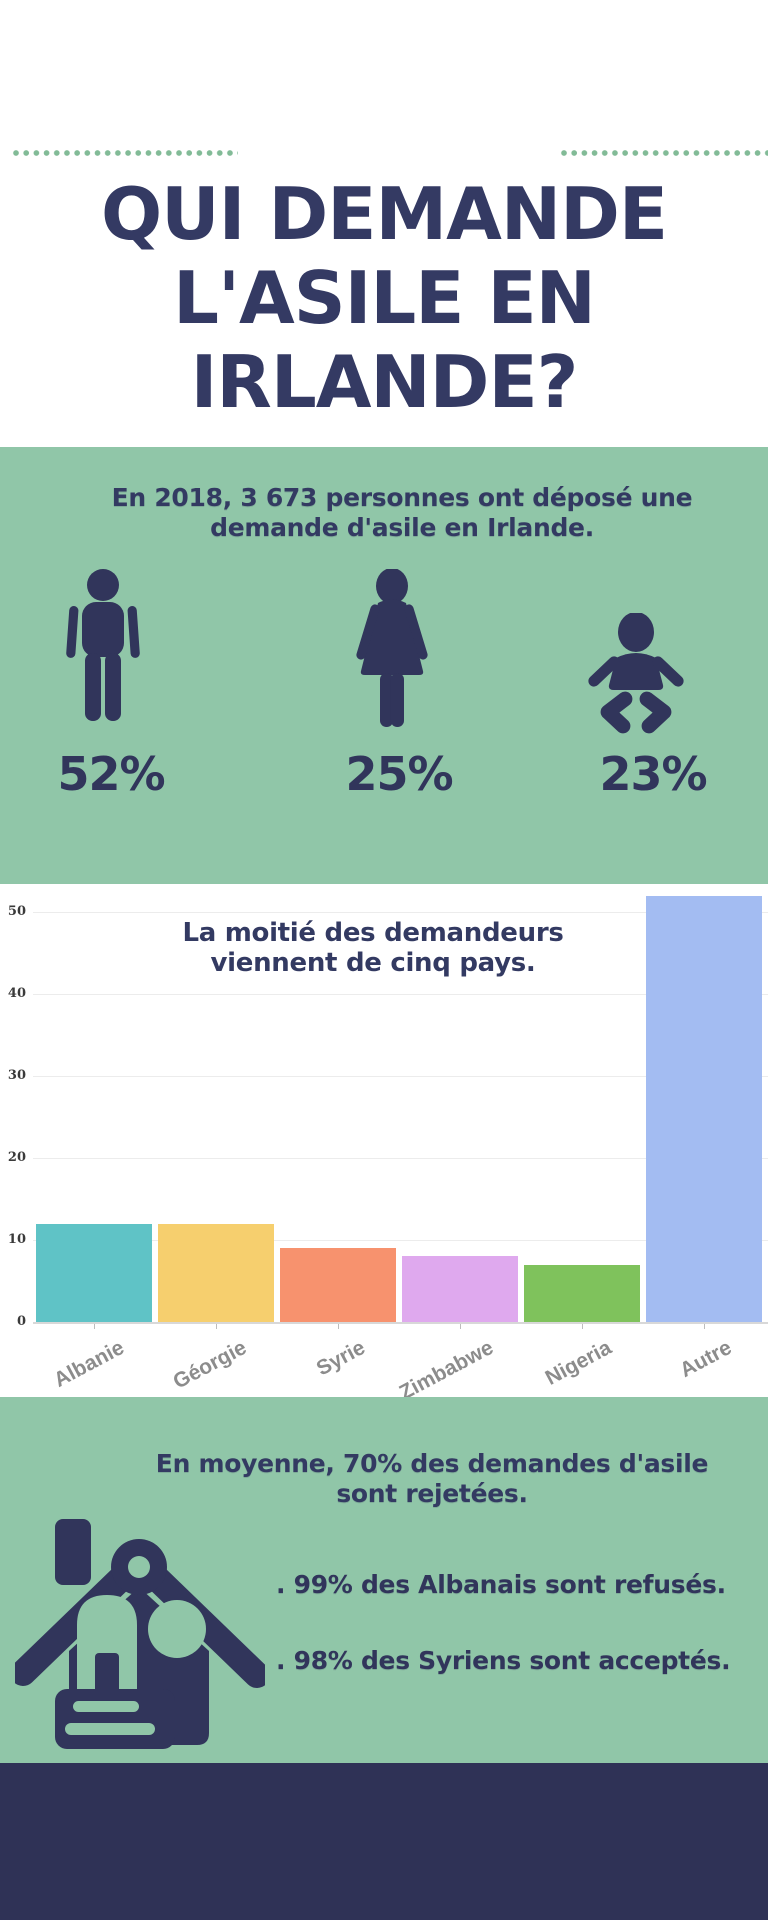 This screenshot has width=768, height=1920. Describe the element at coordinates (111, 774) in the screenshot. I see `stat-percent-men: 52%` at that location.